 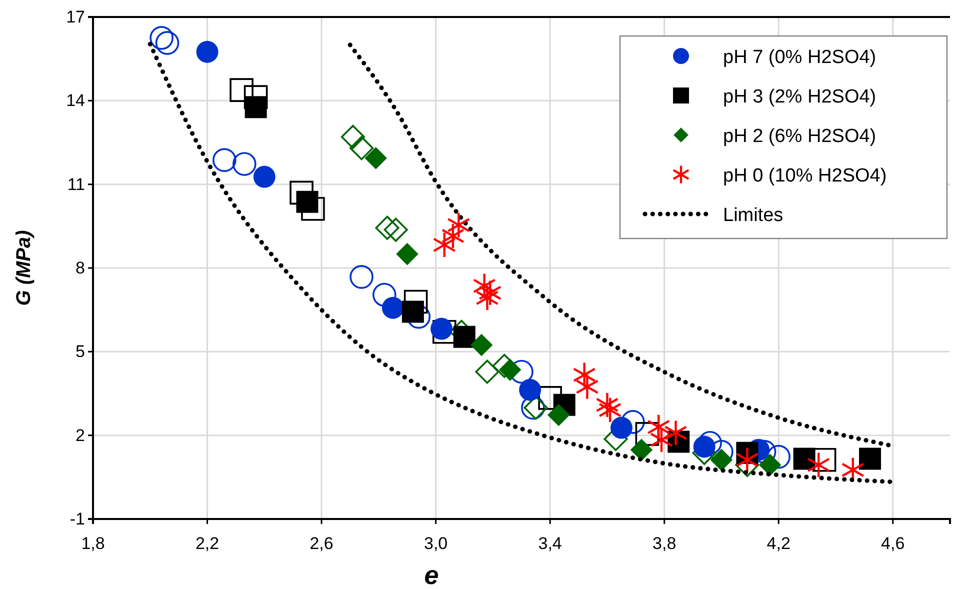 What do you see at coordinates (664, 544) in the screenshot?
I see `x-tick-label: 3,8` at bounding box center [664, 544].